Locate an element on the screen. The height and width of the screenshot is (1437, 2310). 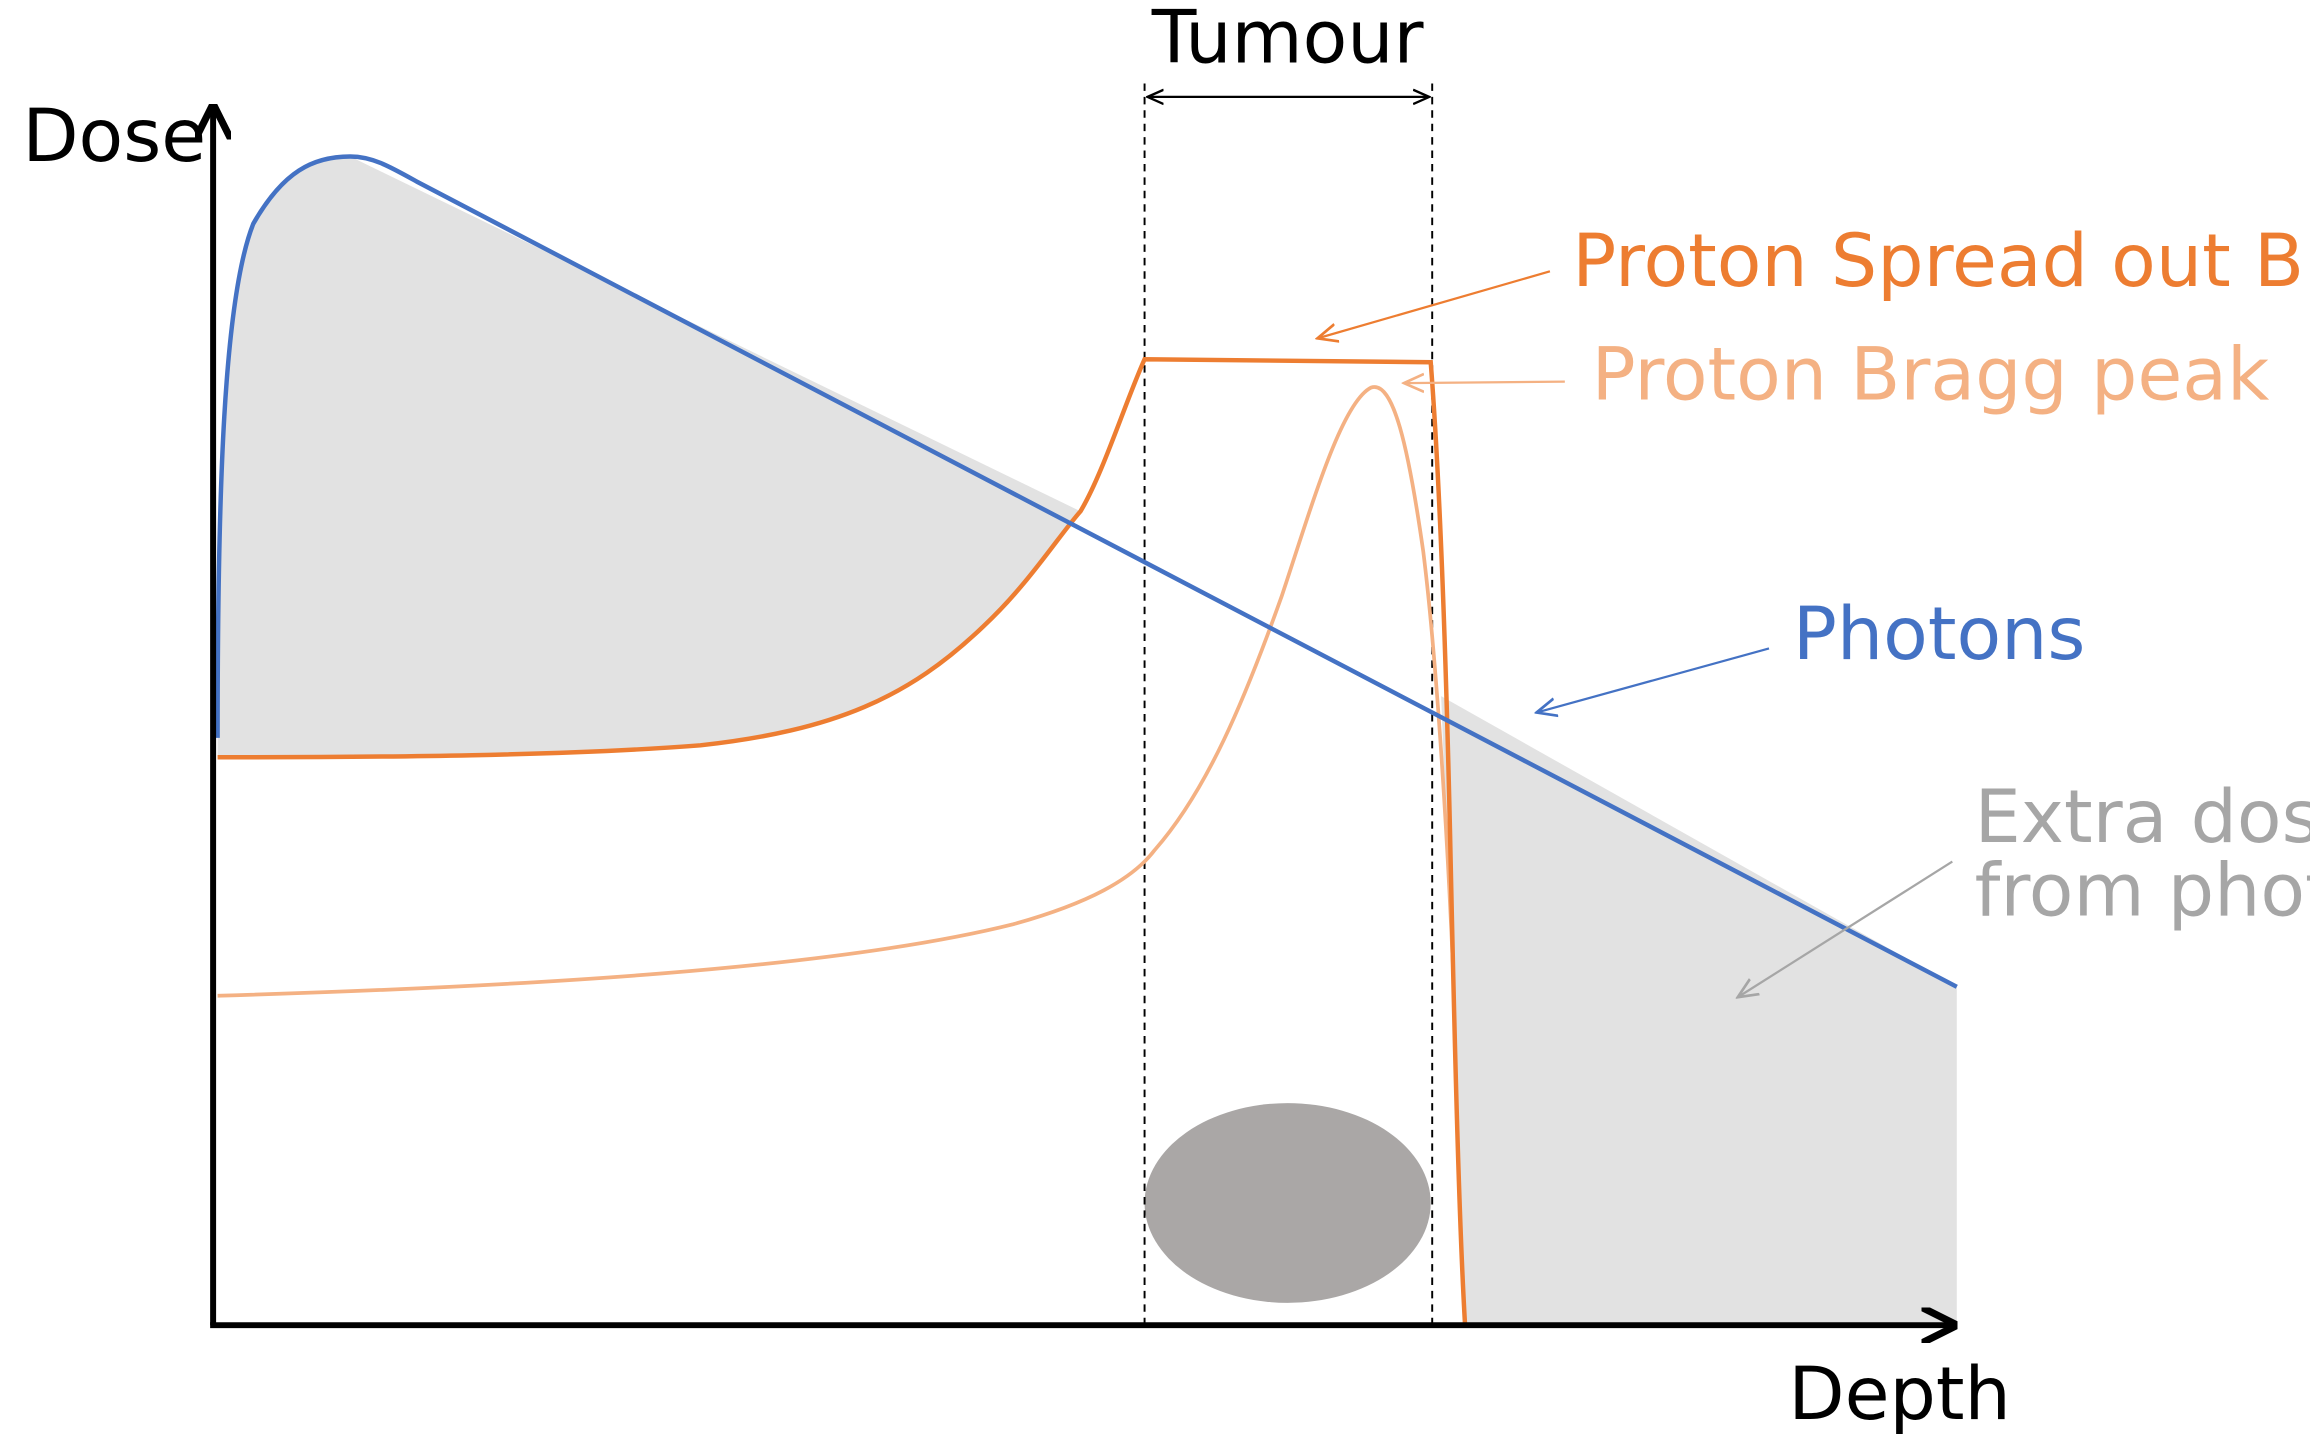
tumour-label: Tumour is located at coordinates (1288, 40).